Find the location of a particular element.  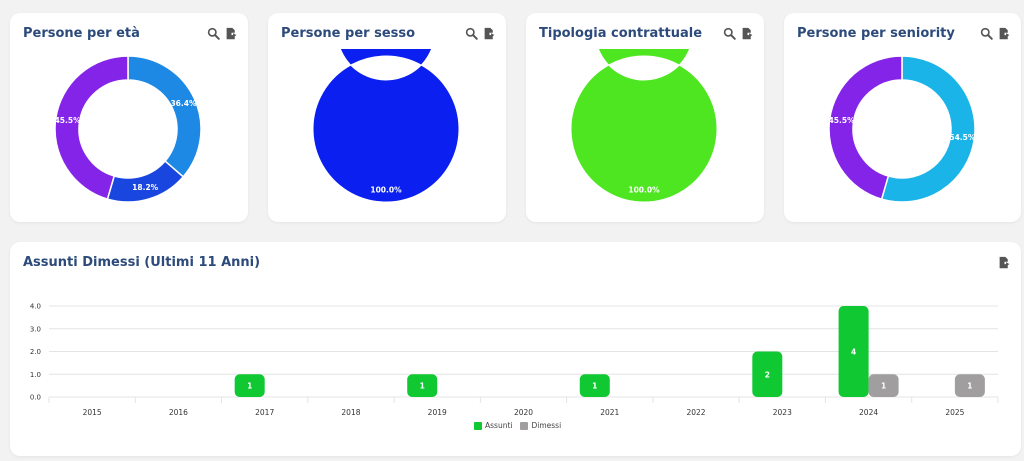

x-tick-label: 2025 is located at coordinates (954, 412).